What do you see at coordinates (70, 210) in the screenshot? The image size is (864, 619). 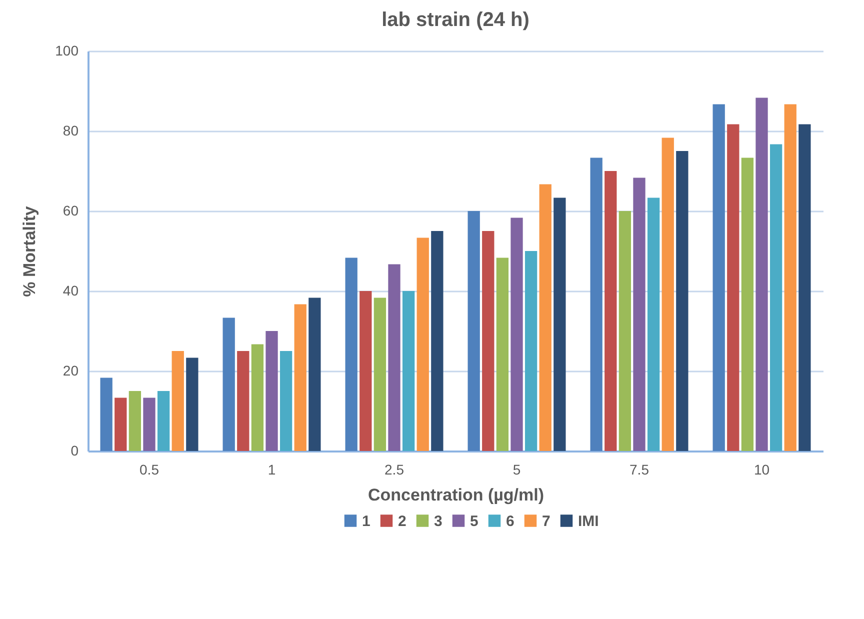 I see `y-tick-label: 60` at bounding box center [70, 210].